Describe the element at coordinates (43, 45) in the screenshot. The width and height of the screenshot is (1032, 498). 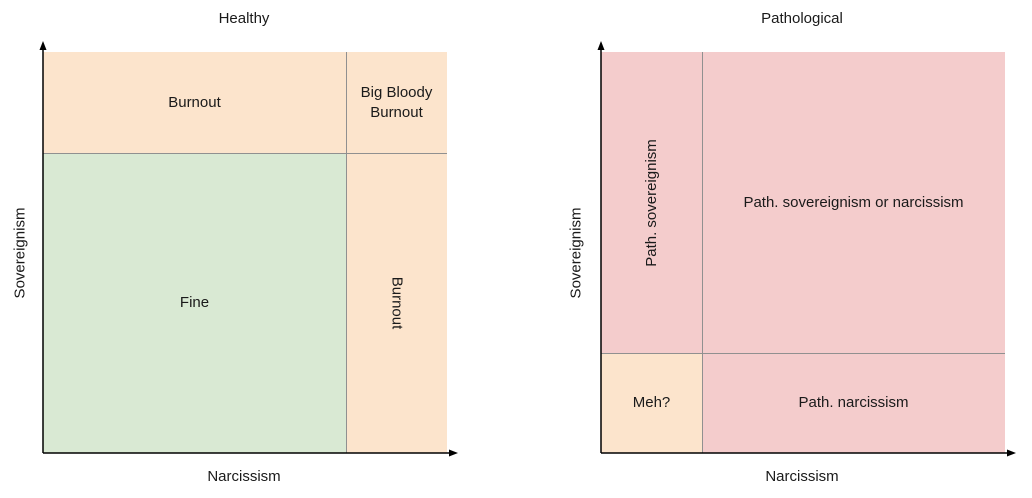
I see `healthy-y-axis-arrowhead` at that location.